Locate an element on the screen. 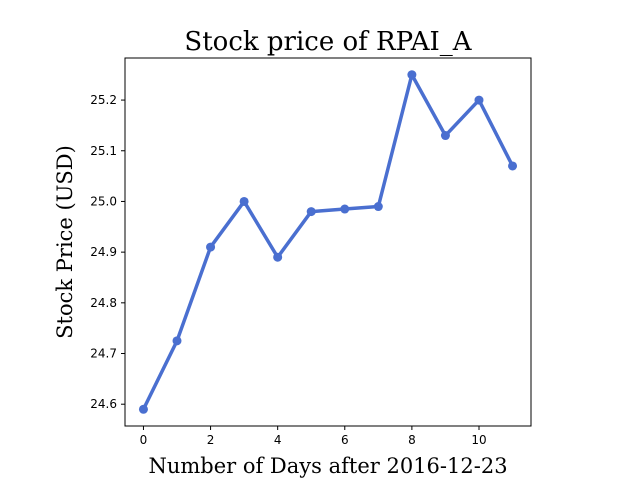  y-tick-label: 25.1 is located at coordinates (103, 151).